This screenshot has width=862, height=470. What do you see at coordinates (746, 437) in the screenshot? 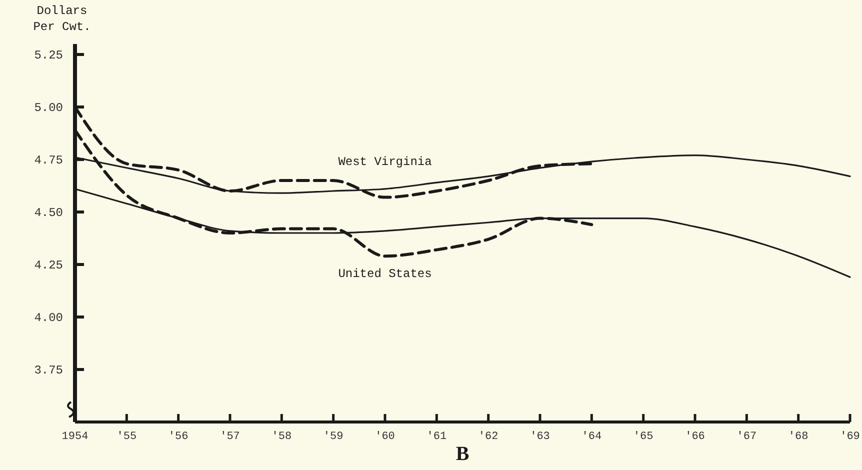
I see `x-tick-label: '67` at bounding box center [746, 437].